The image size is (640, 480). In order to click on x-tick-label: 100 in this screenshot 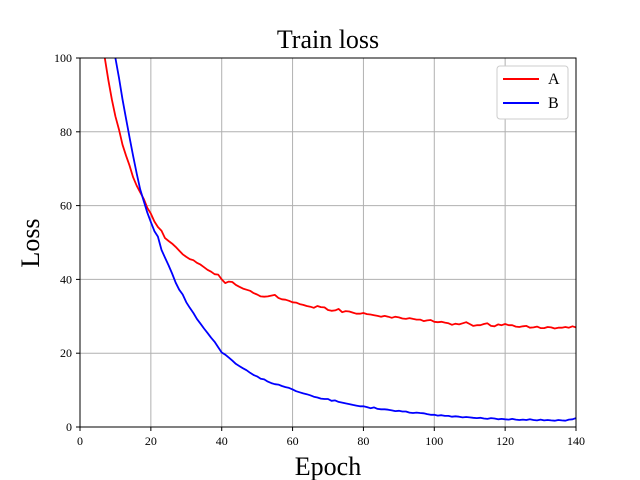, I will do `click(434, 441)`.